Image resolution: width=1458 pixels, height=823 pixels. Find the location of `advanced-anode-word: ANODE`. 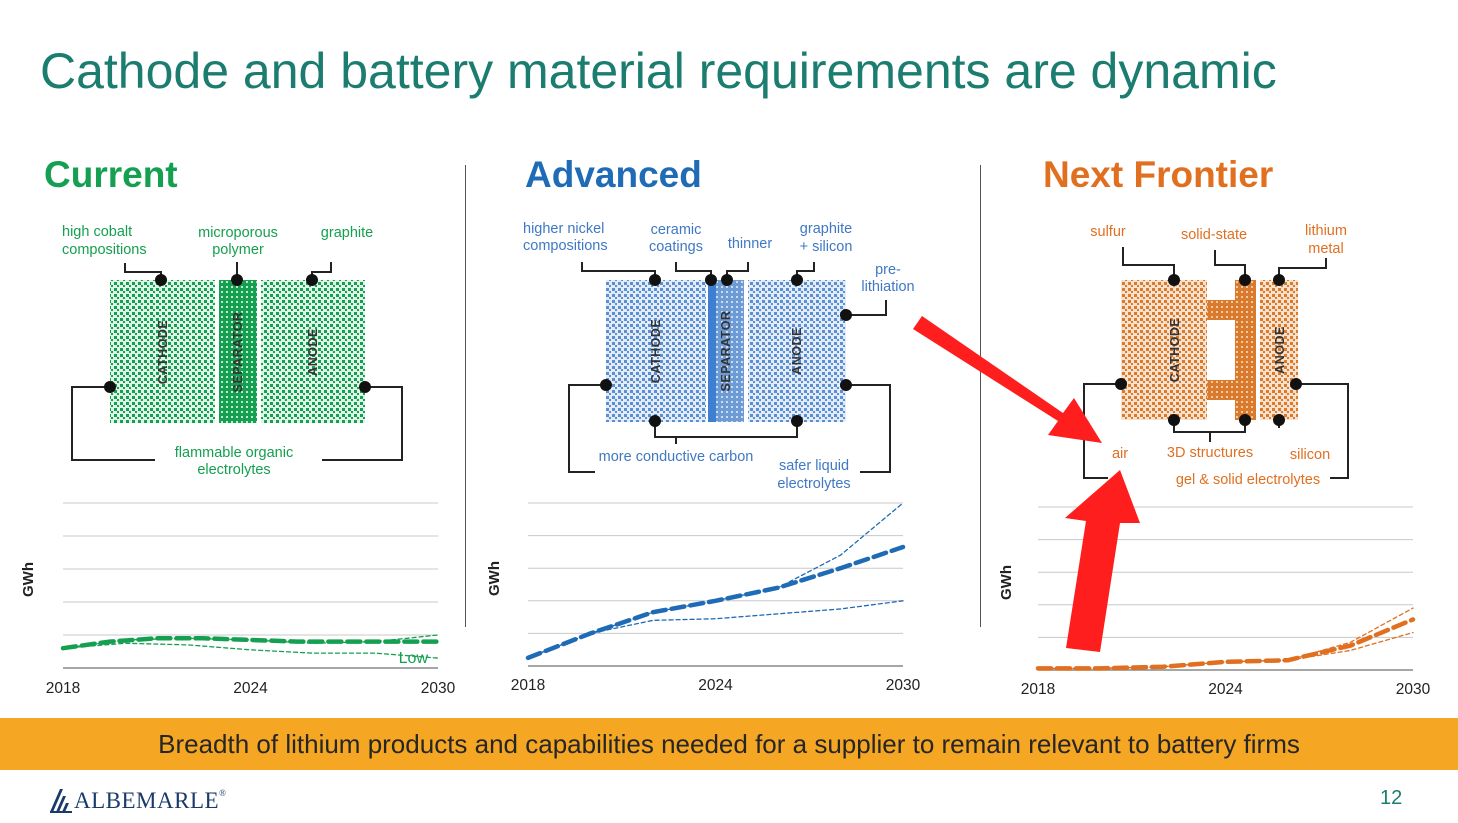

advanced-anode-word: ANODE is located at coordinates (797, 351).